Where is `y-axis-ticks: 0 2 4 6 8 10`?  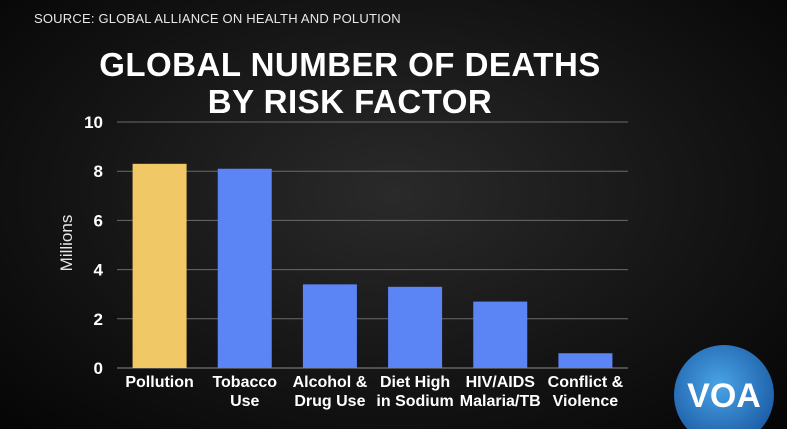 y-axis-ticks: 0 2 4 6 8 10 is located at coordinates (93, 245).